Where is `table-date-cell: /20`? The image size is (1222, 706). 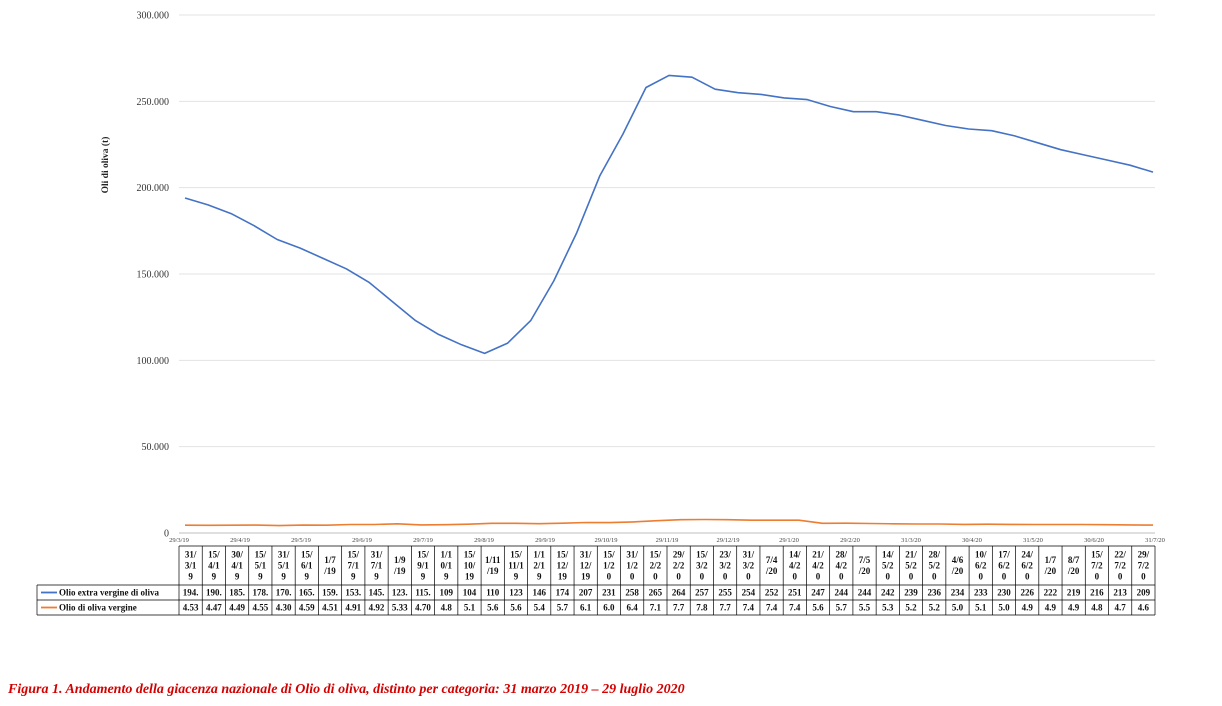 table-date-cell: /20 is located at coordinates (864, 571).